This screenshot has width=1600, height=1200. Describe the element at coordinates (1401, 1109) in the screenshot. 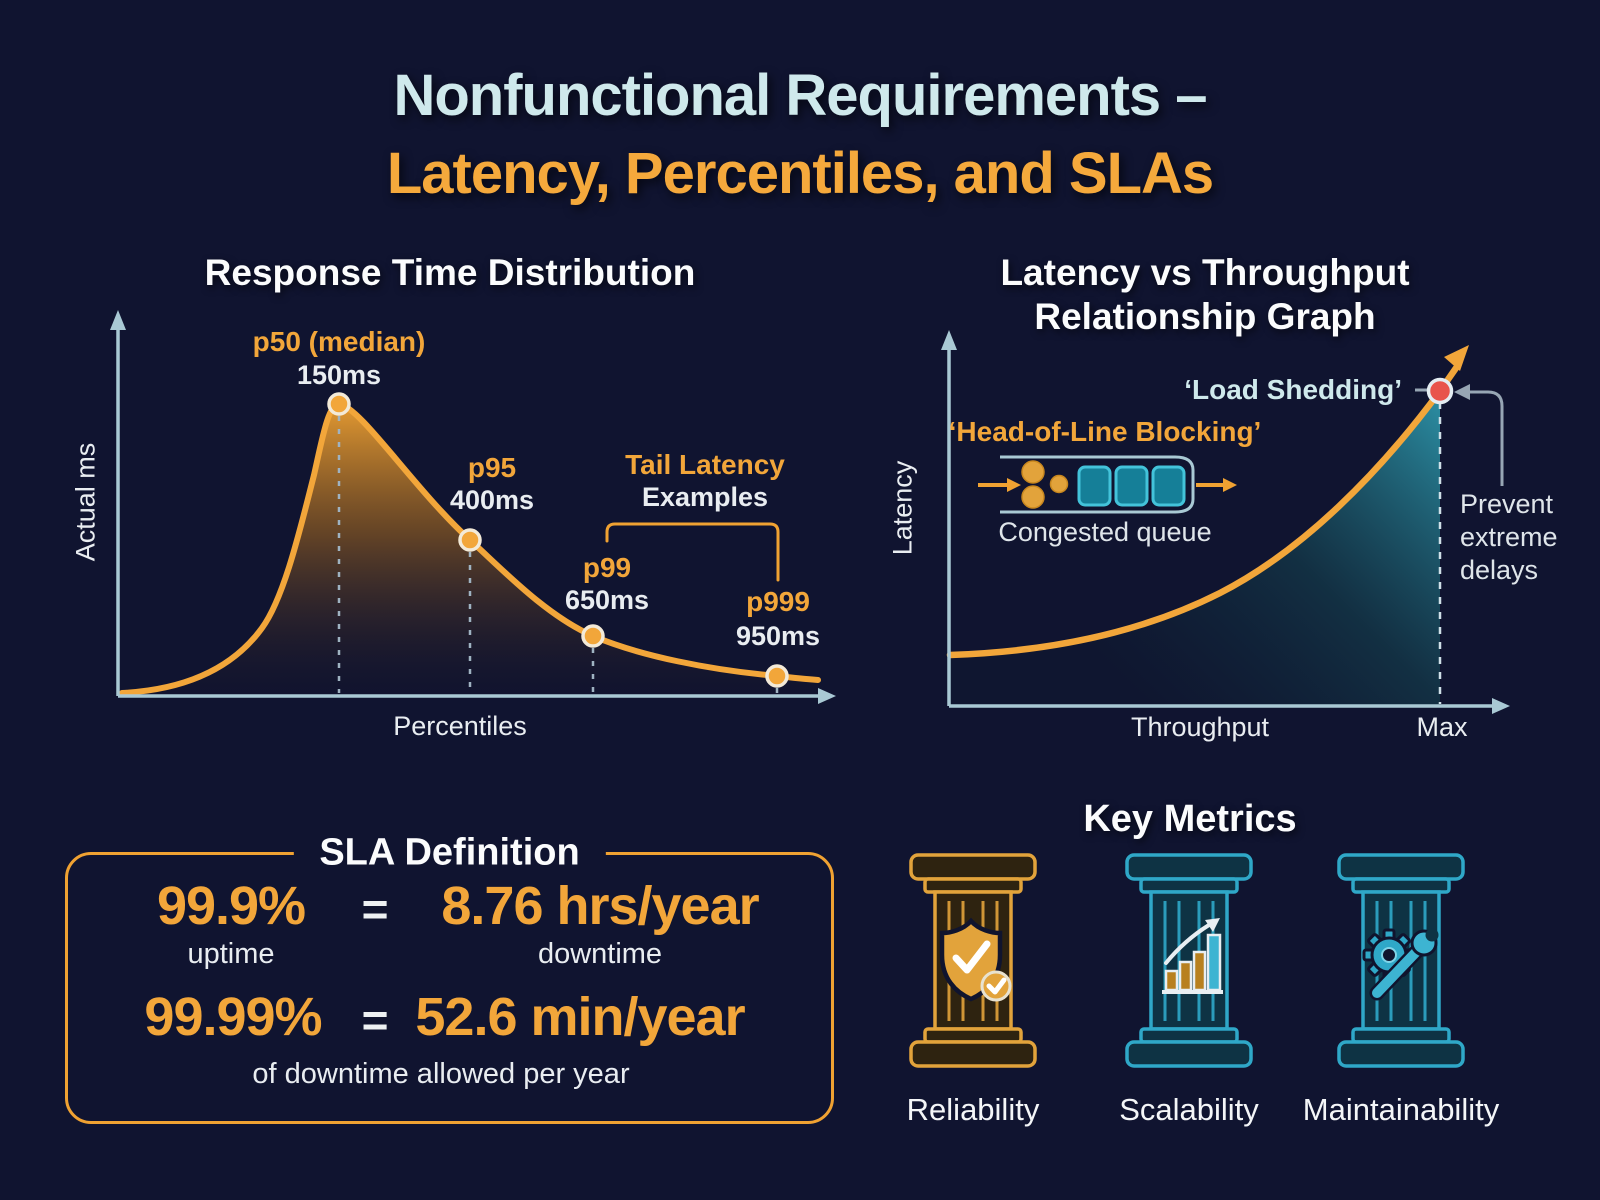

I see `pillar-label-maintainability: Maintainability` at that location.